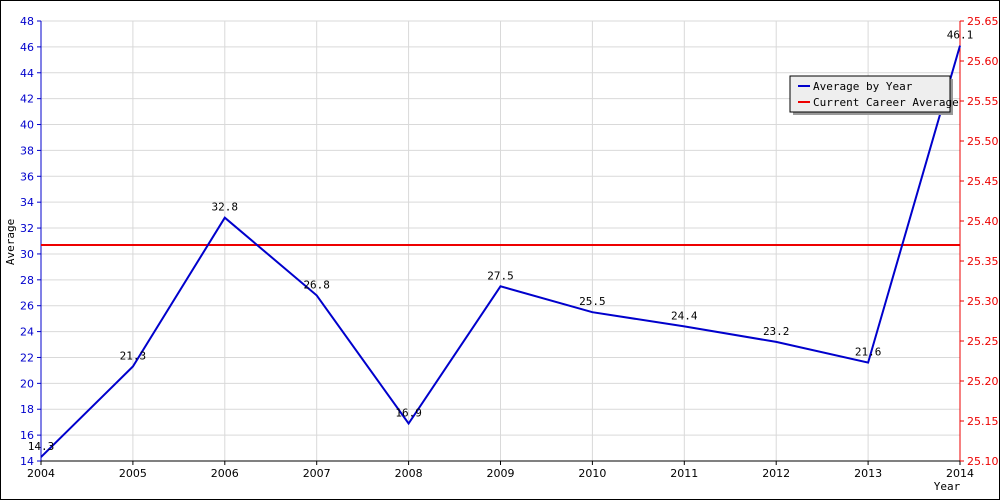 This screenshot has height=500, width=1000. What do you see at coordinates (868, 352) in the screenshot?
I see `data-label-2013: 21.6` at bounding box center [868, 352].